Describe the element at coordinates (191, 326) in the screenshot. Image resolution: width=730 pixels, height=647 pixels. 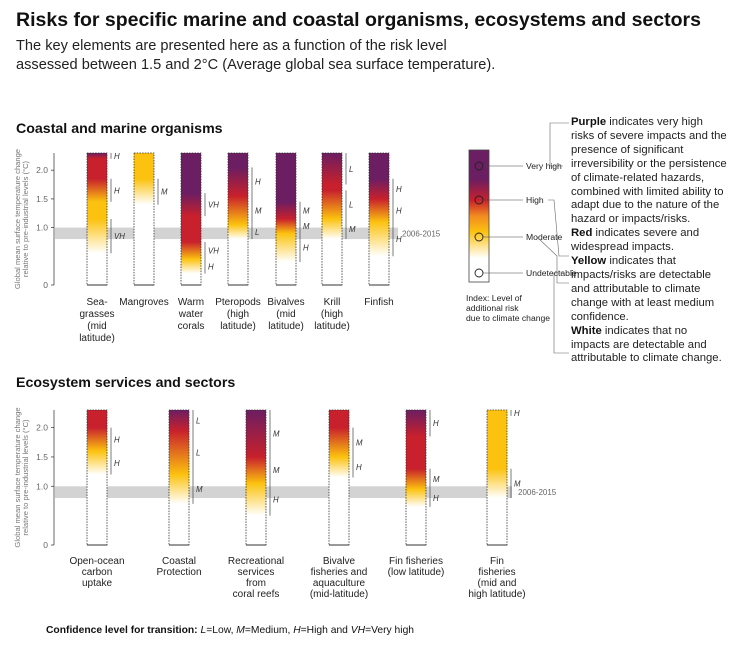
I see `category-label: corals` at that location.